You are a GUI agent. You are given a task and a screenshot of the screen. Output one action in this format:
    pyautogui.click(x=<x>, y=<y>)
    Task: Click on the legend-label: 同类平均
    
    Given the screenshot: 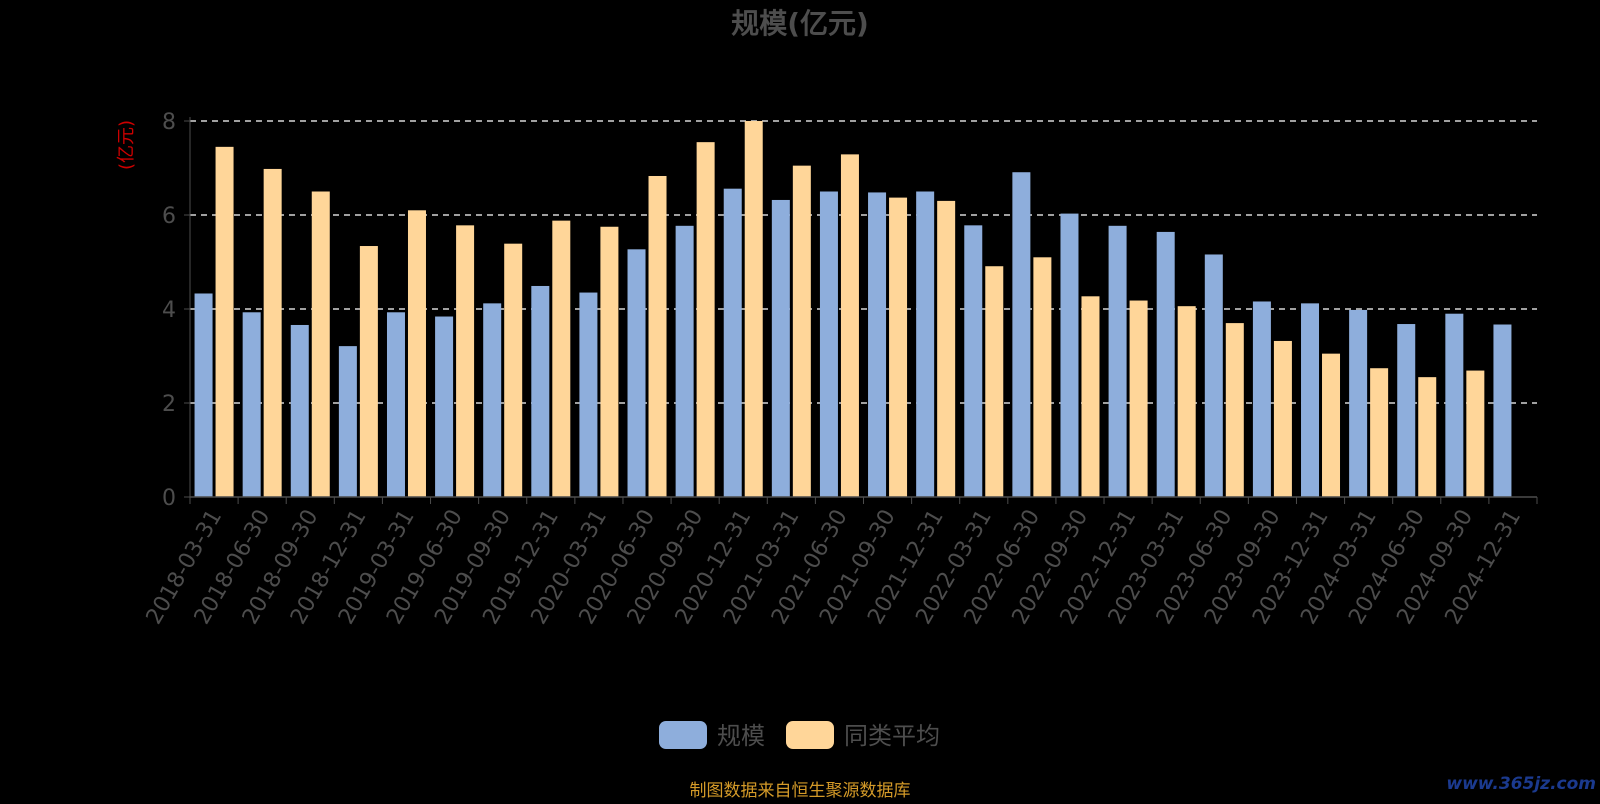 What is the action you would take?
    pyautogui.click(x=892, y=736)
    